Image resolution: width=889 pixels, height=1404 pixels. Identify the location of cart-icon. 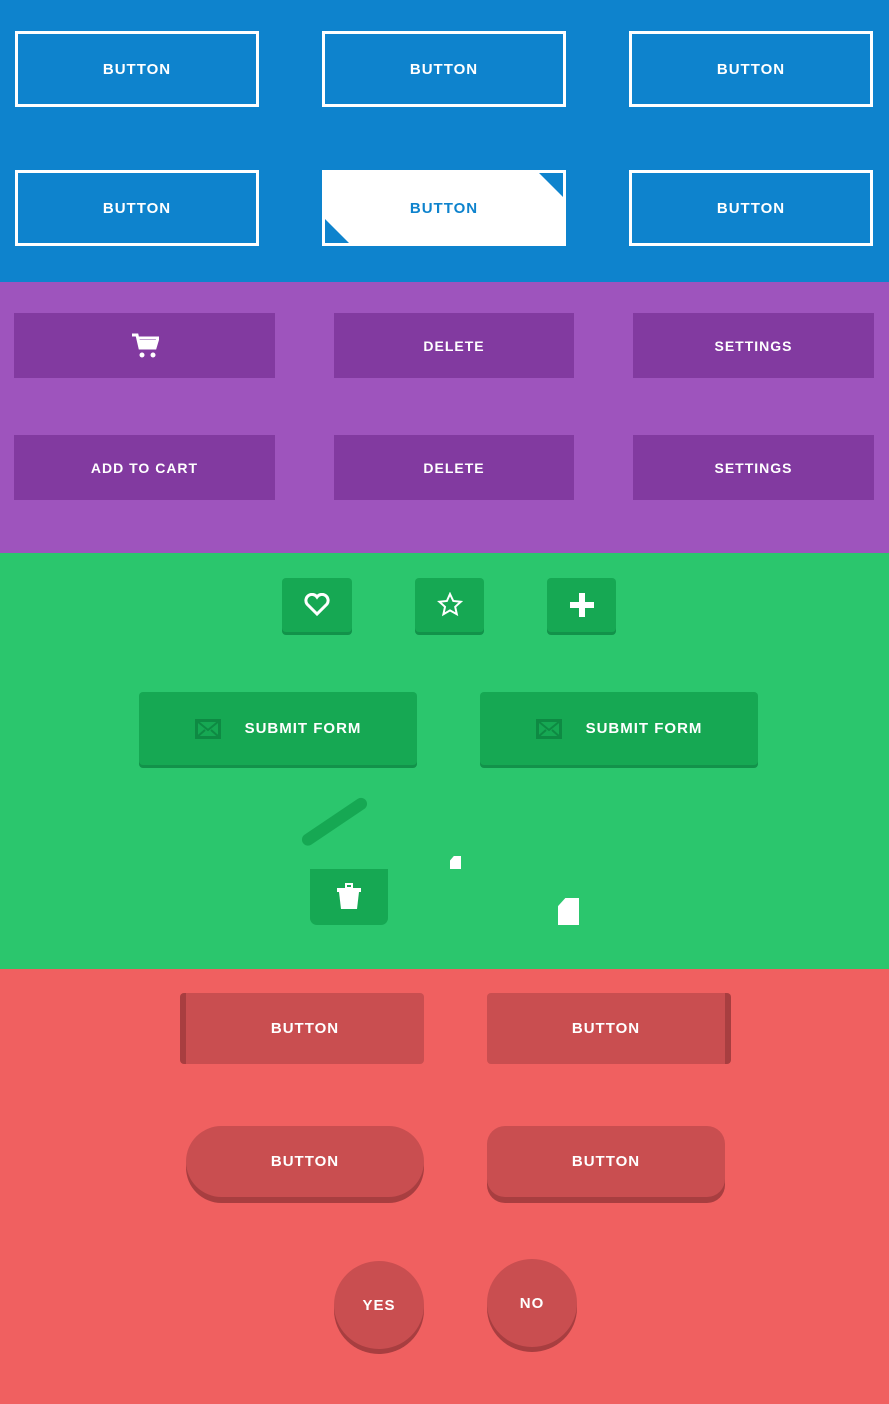
(145, 345).